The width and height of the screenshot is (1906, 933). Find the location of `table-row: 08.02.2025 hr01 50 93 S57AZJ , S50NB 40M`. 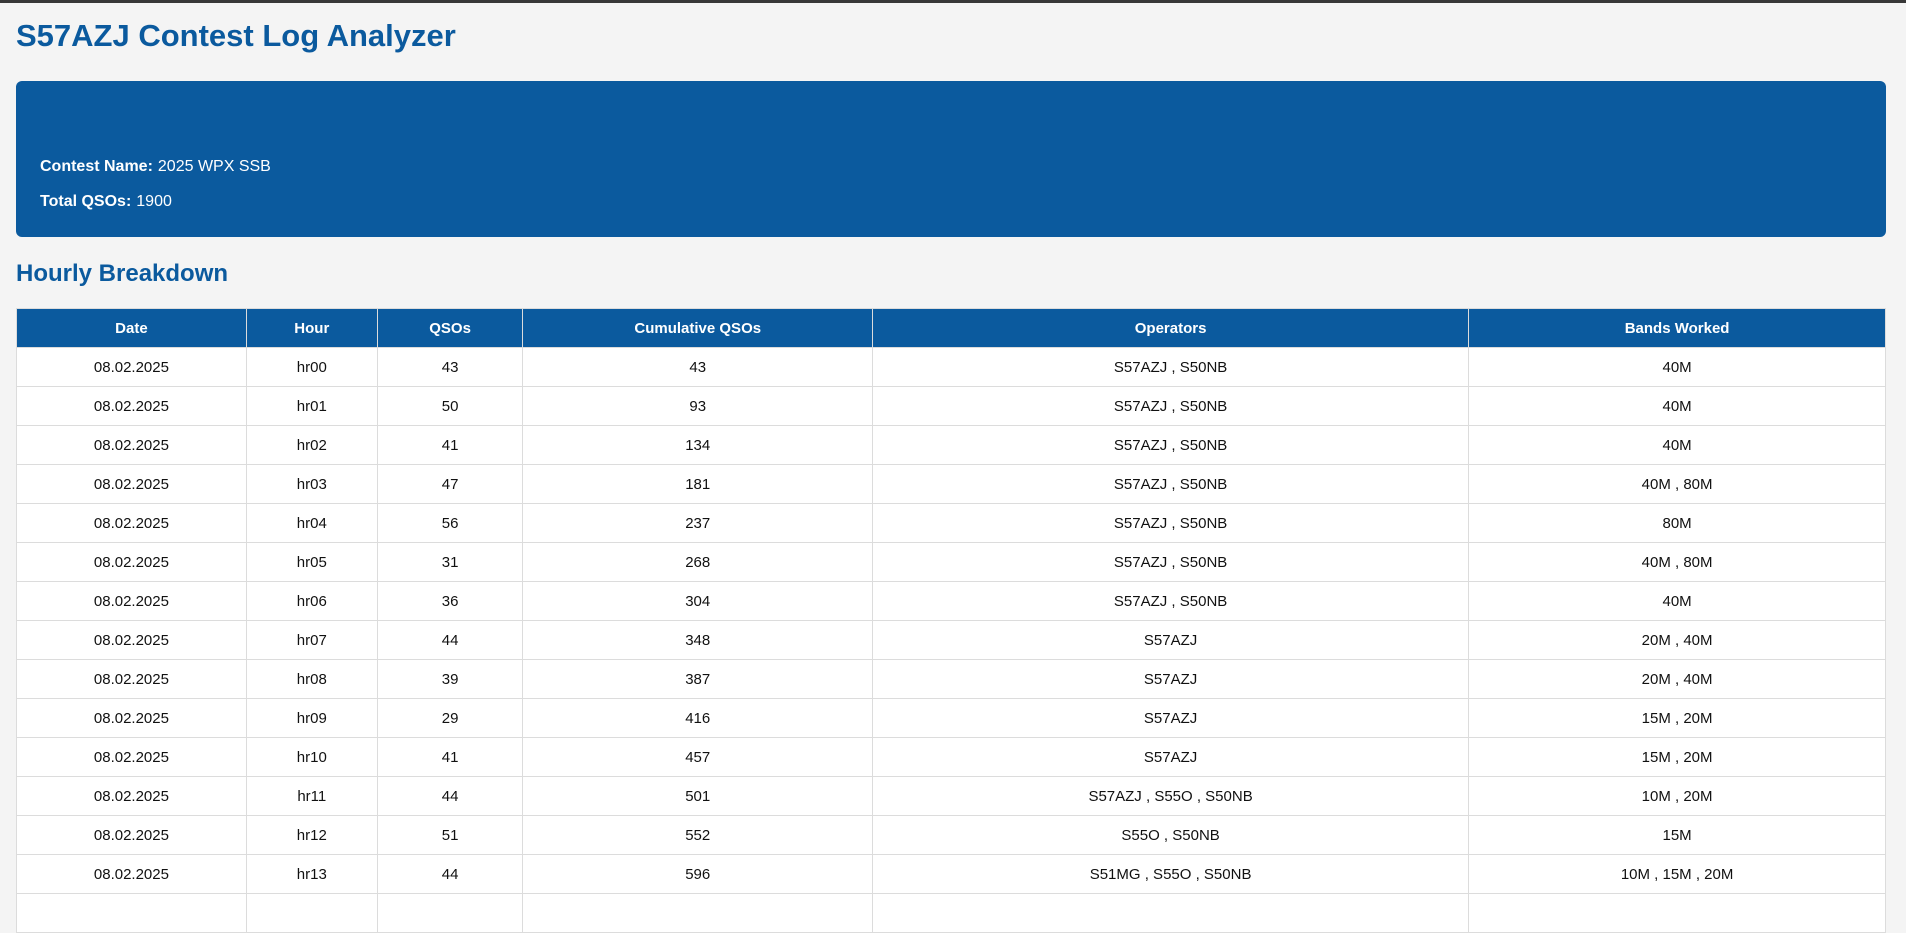

table-row: 08.02.2025 hr01 50 93 S57AZJ , S50NB 40M is located at coordinates (951, 406).